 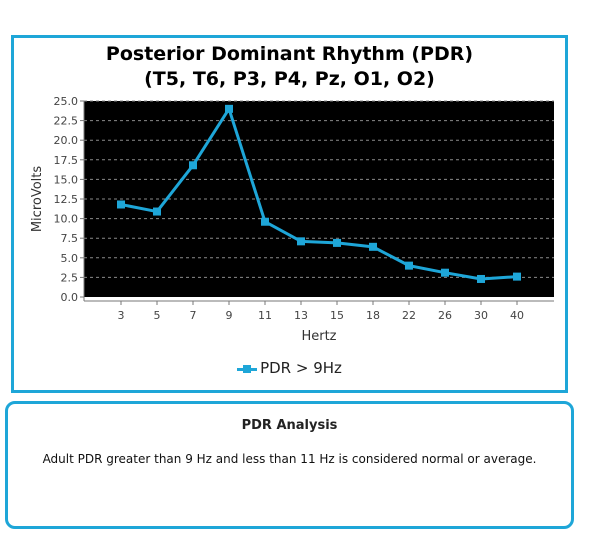 I want to click on y-tick-label: 0.0, so click(x=70, y=297).